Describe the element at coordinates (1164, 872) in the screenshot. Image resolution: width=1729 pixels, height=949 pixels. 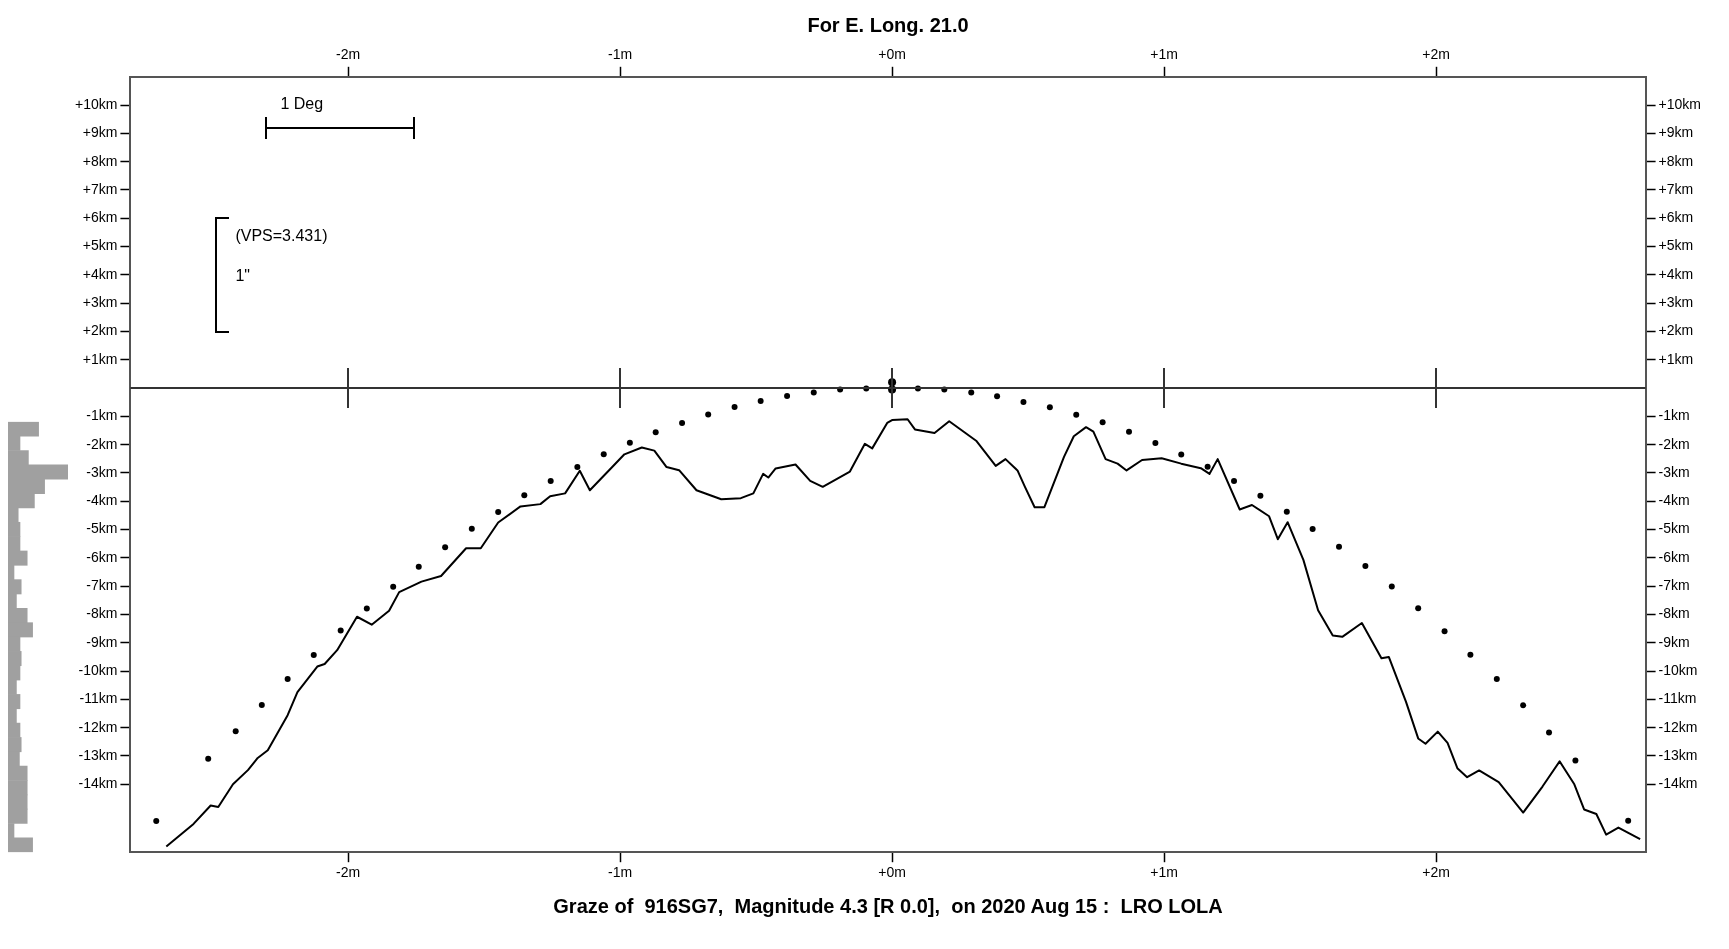
I see `x-tick-label: +1m` at that location.